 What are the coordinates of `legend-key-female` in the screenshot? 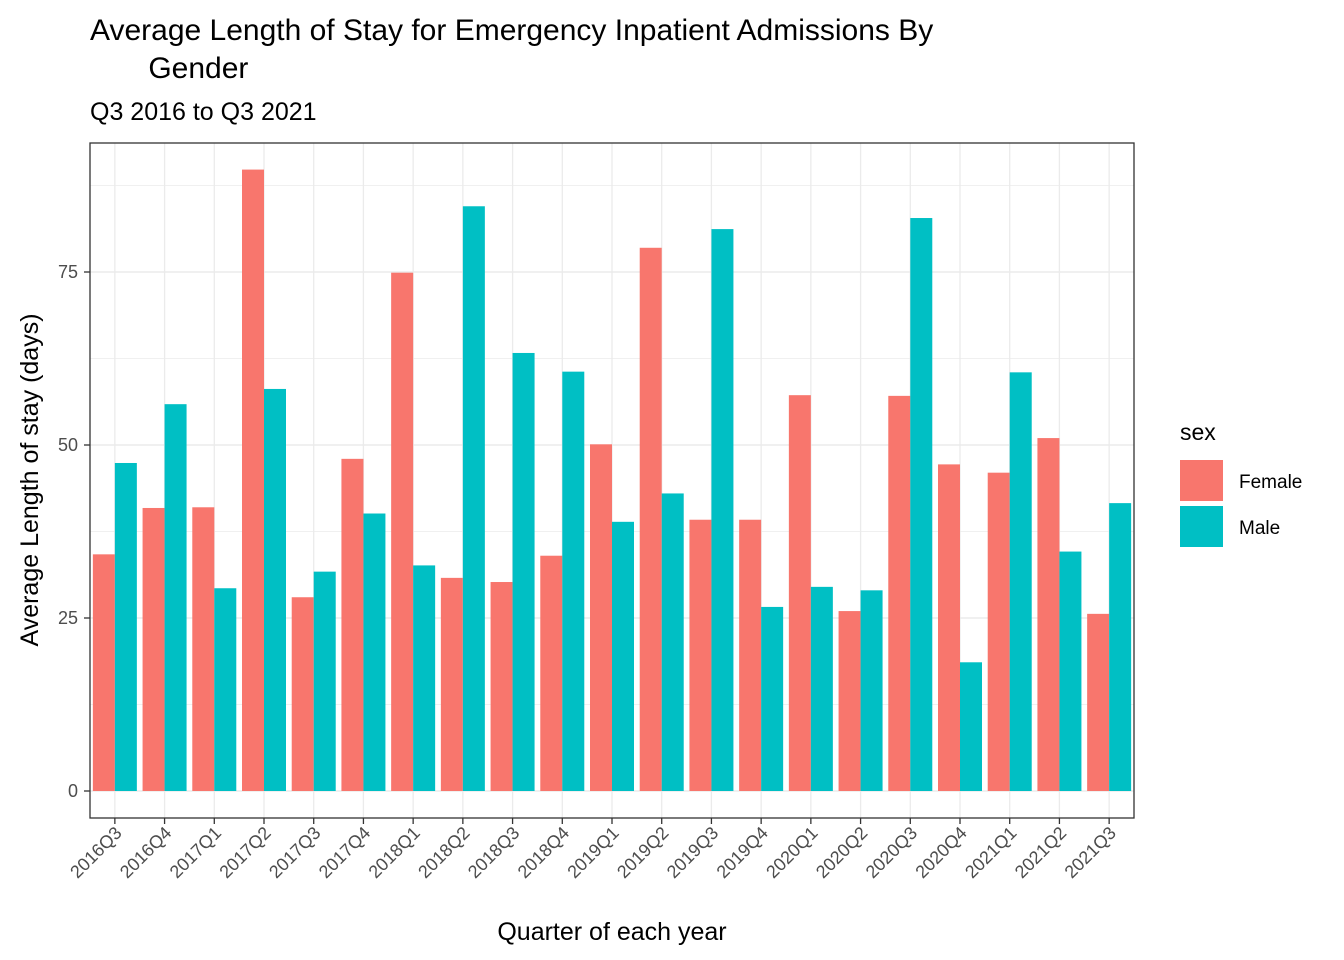 It's located at (1201, 480).